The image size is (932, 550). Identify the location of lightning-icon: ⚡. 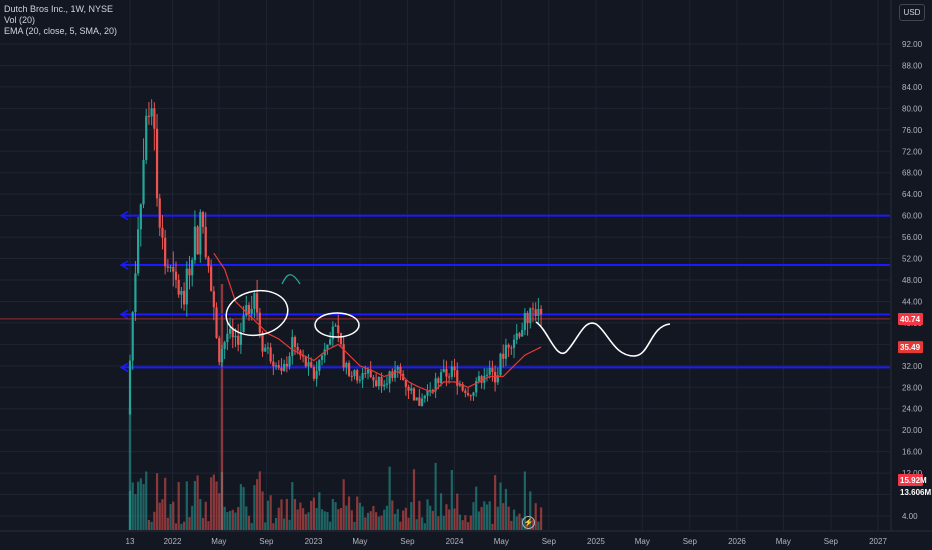
(528, 522).